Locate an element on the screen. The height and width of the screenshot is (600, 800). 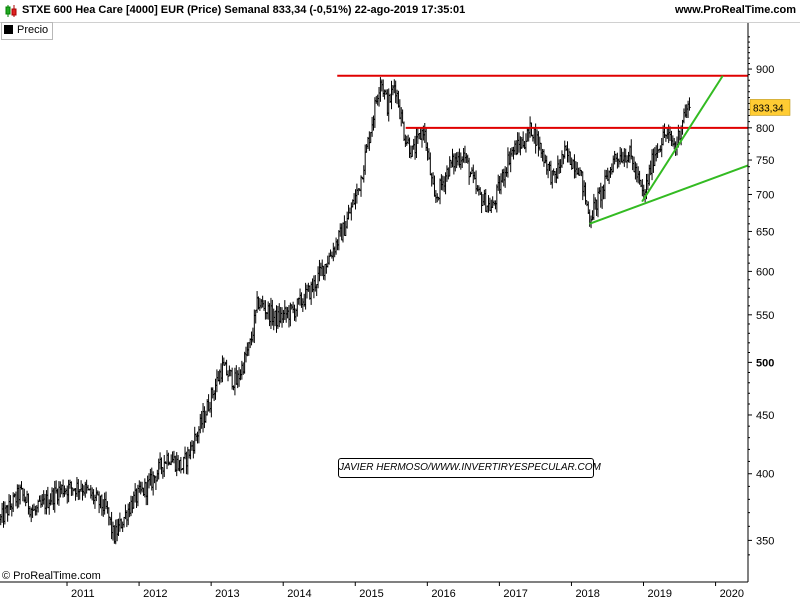
last-value-marker: 833,34 is located at coordinates (770, 107).